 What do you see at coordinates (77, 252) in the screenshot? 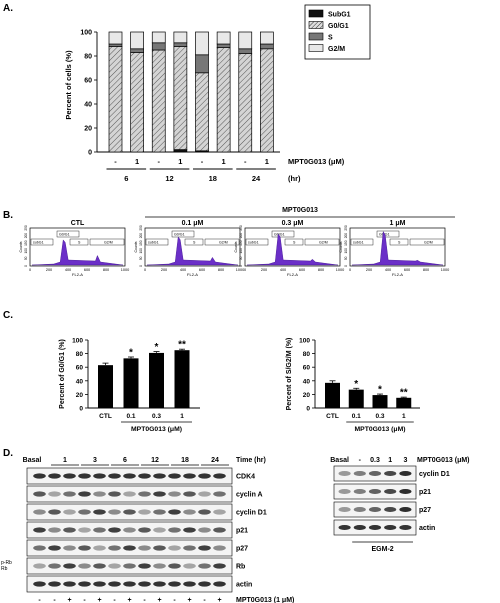
I see `panel-b-histogram-trace` at bounding box center [77, 252].